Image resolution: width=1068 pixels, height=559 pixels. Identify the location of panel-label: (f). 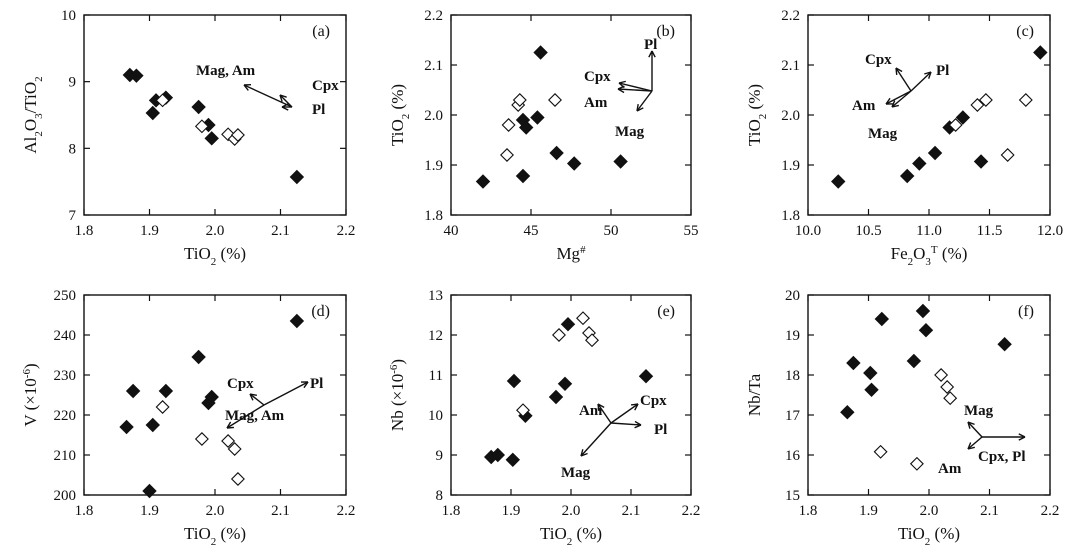
(1026, 311).